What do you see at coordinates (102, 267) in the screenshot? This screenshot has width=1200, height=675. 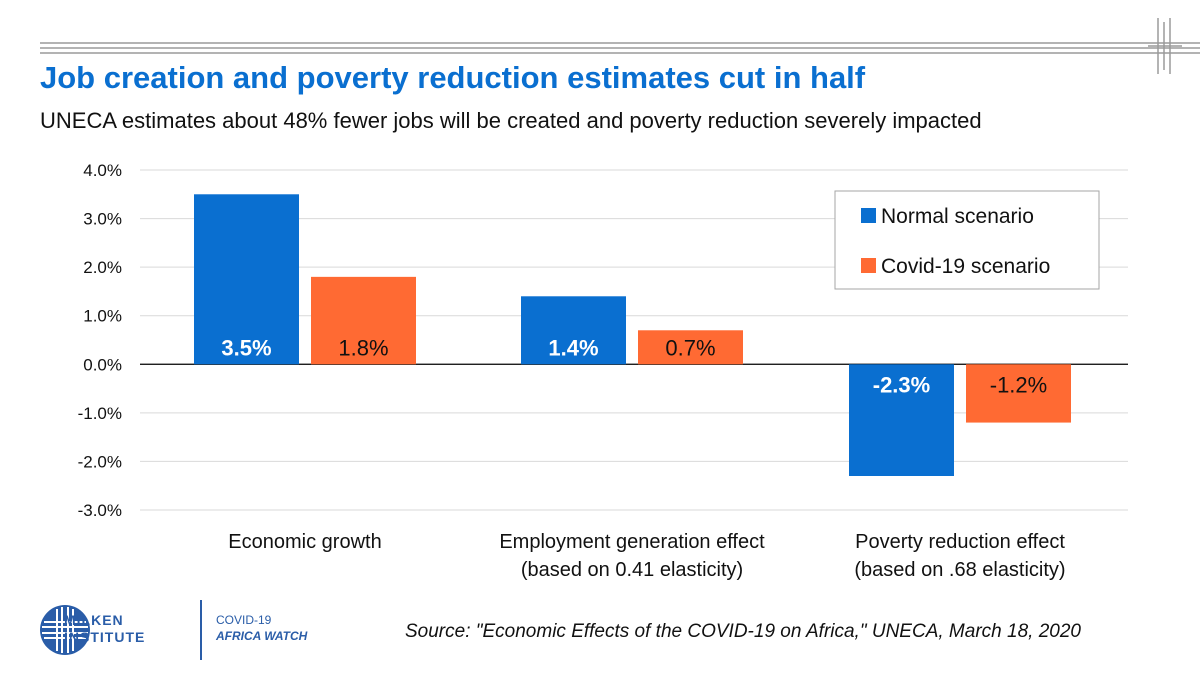 I see `y-tick-label: 2.0%` at bounding box center [102, 267].